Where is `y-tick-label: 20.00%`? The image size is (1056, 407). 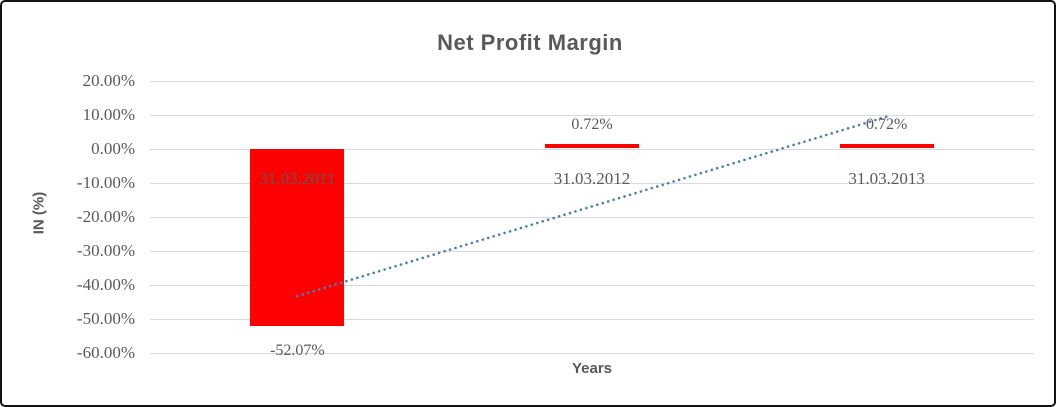
y-tick-label: 20.00% is located at coordinates (108, 80).